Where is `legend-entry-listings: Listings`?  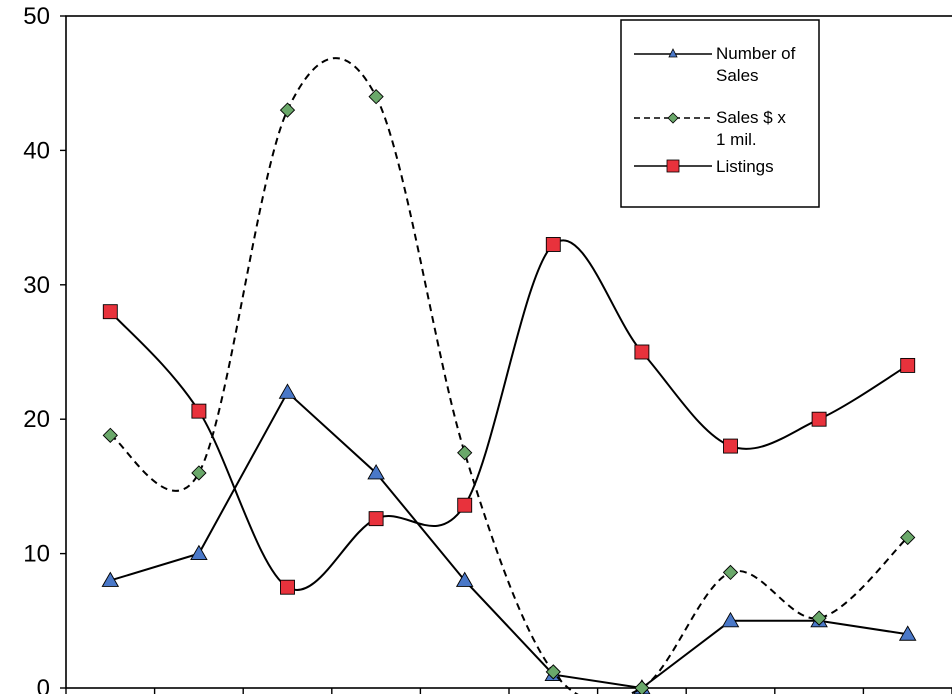
legend-entry-listings: Listings is located at coordinates (704, 166).